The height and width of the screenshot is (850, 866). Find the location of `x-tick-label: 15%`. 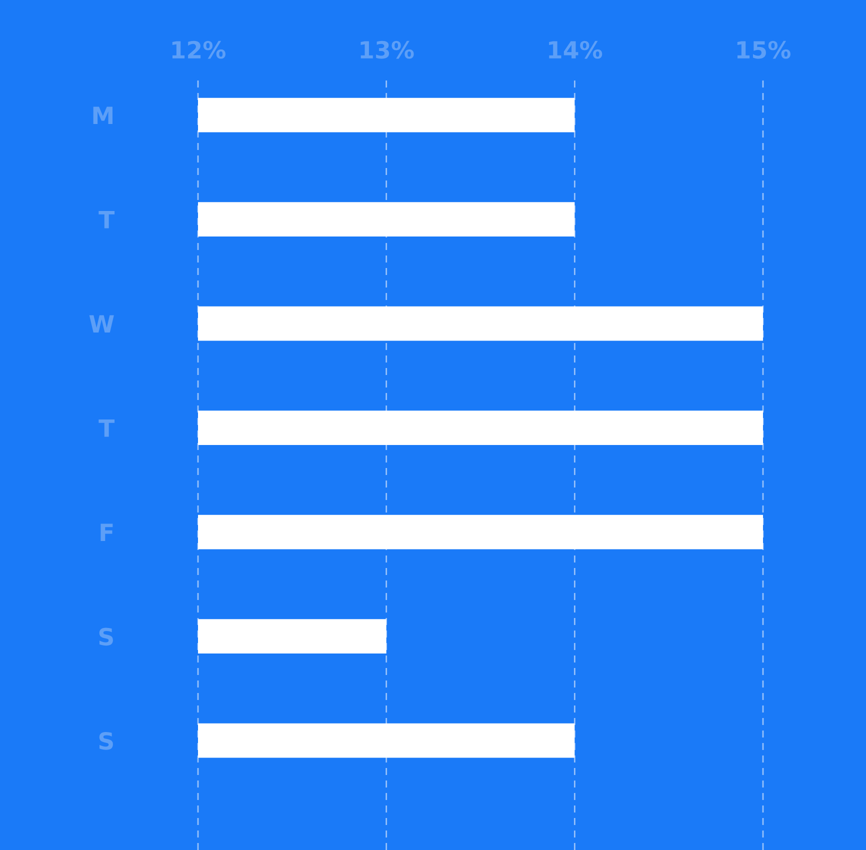

x-tick-label: 15% is located at coordinates (764, 49).